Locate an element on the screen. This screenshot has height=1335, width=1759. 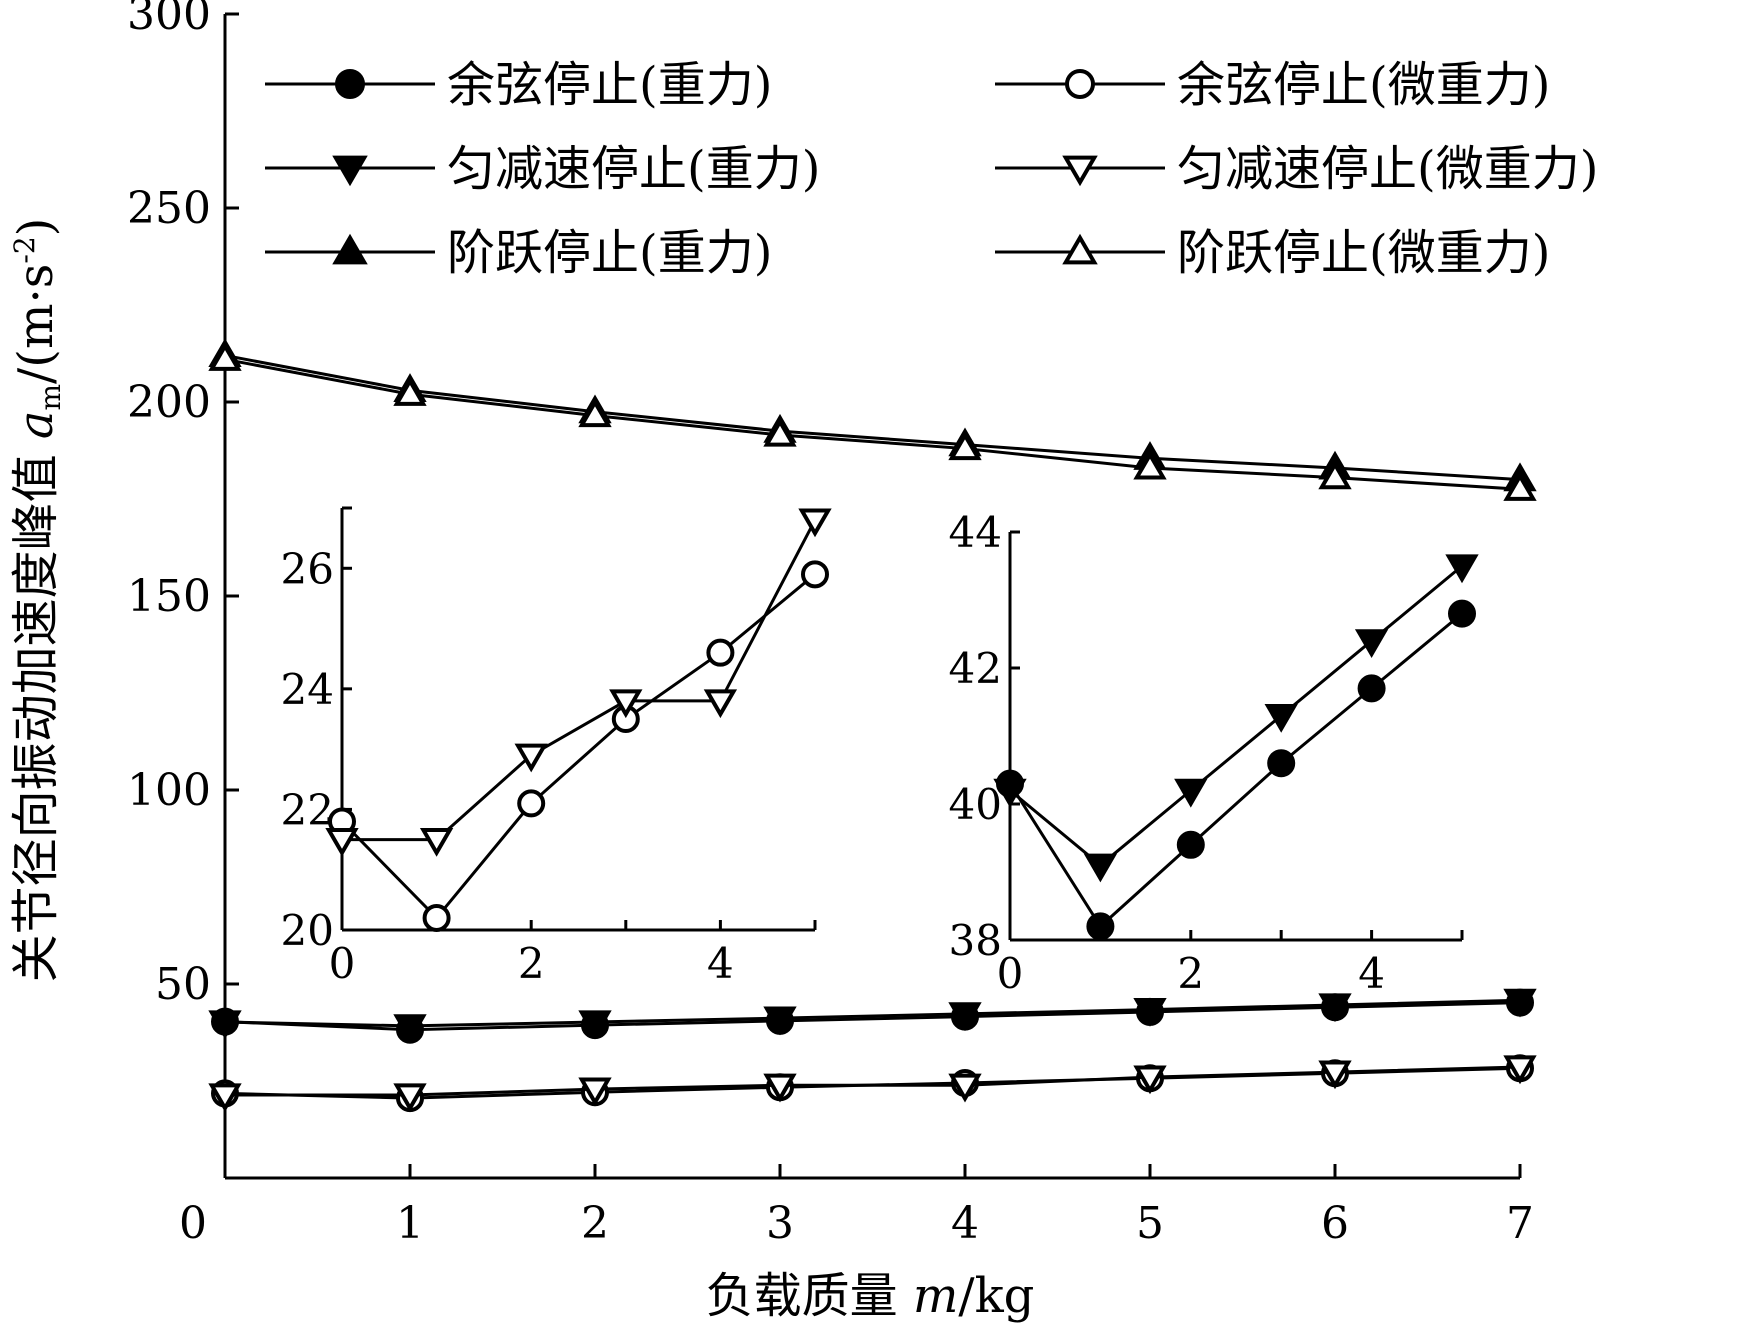
x-axis-title-main: 负载质量 is located at coordinates (809, 1296).